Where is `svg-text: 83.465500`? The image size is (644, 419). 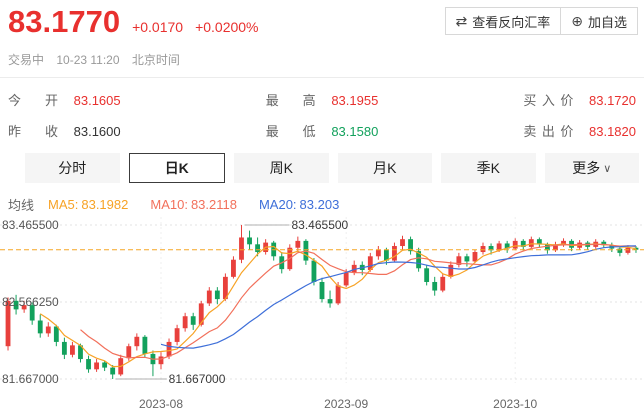
svg-text: 83.465500 is located at coordinates (319, 225).